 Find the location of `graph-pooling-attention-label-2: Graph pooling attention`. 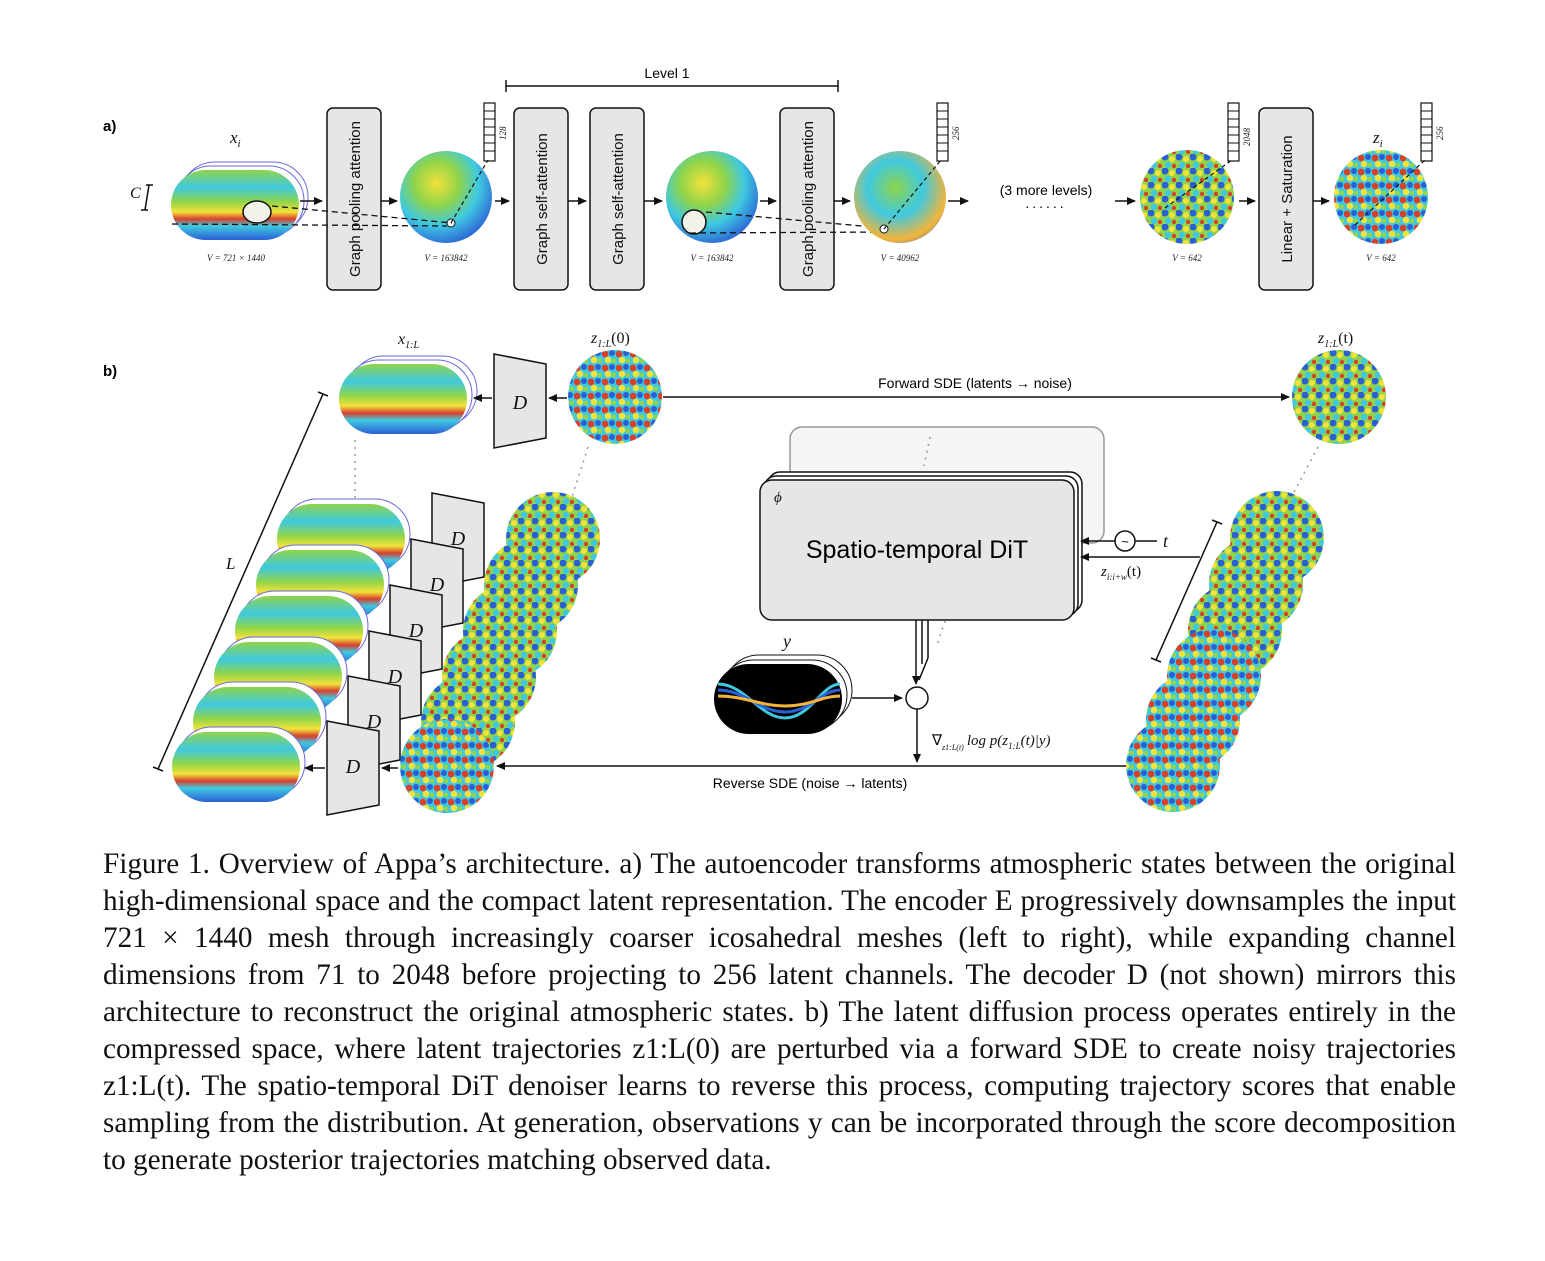

graph-pooling-attention-label-2: Graph pooling attention is located at coordinates (808, 199).